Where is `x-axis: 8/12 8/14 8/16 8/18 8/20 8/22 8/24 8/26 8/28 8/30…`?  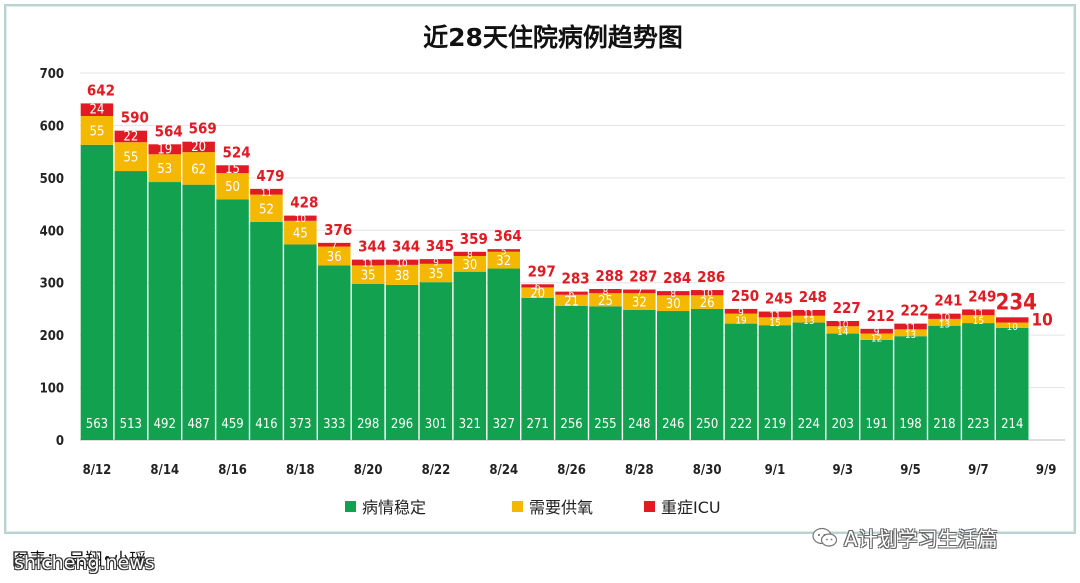 x-axis: 8/12 8/14 8/16 8/18 8/20 8/22 8/24 8/26 8/28 8/30… is located at coordinates (570, 470).